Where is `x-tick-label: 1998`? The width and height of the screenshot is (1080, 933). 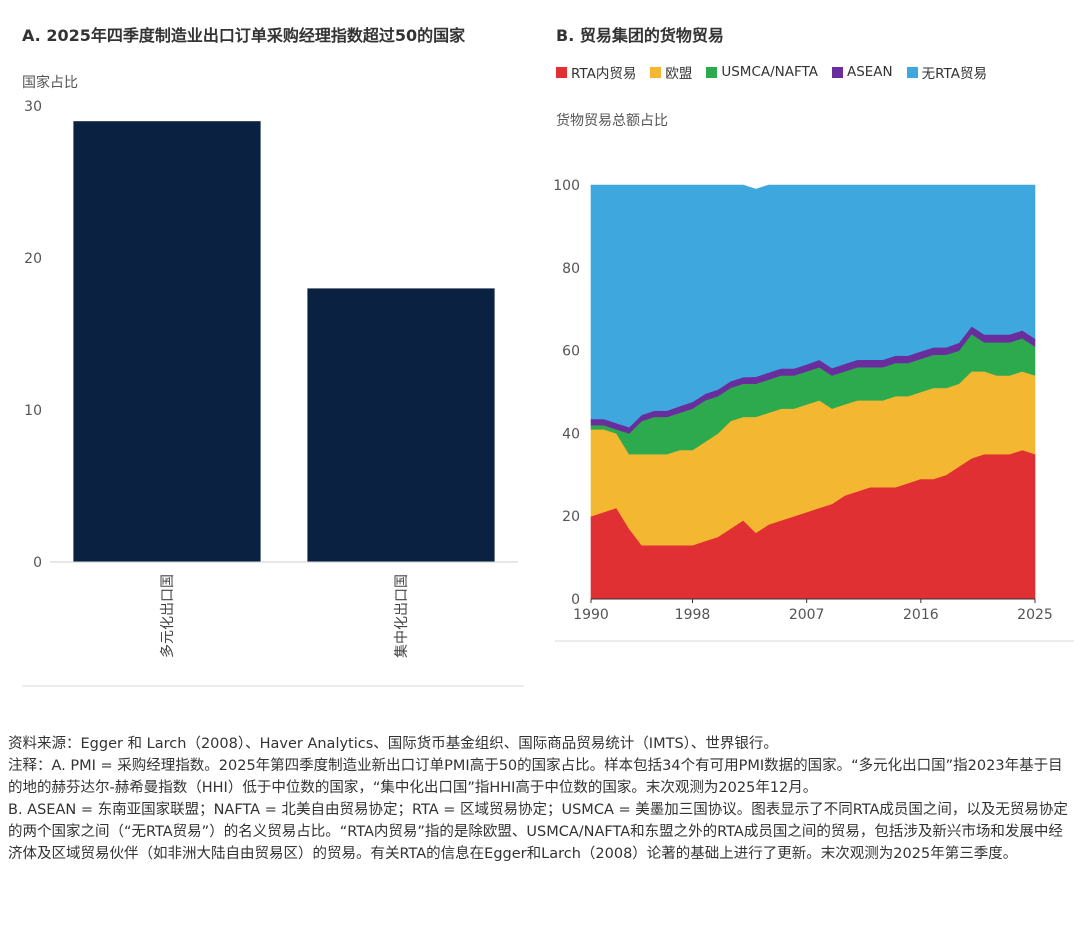 x-tick-label: 1998 is located at coordinates (693, 615).